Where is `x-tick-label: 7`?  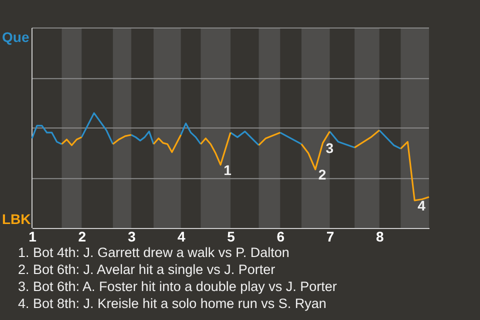 x-tick-label: 7 is located at coordinates (330, 236).